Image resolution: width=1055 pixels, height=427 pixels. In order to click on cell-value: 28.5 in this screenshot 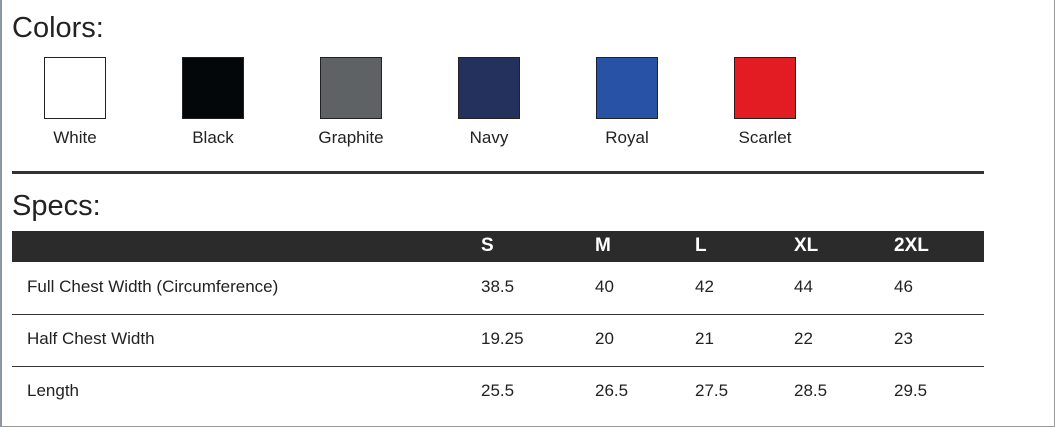, I will do `click(811, 390)`.